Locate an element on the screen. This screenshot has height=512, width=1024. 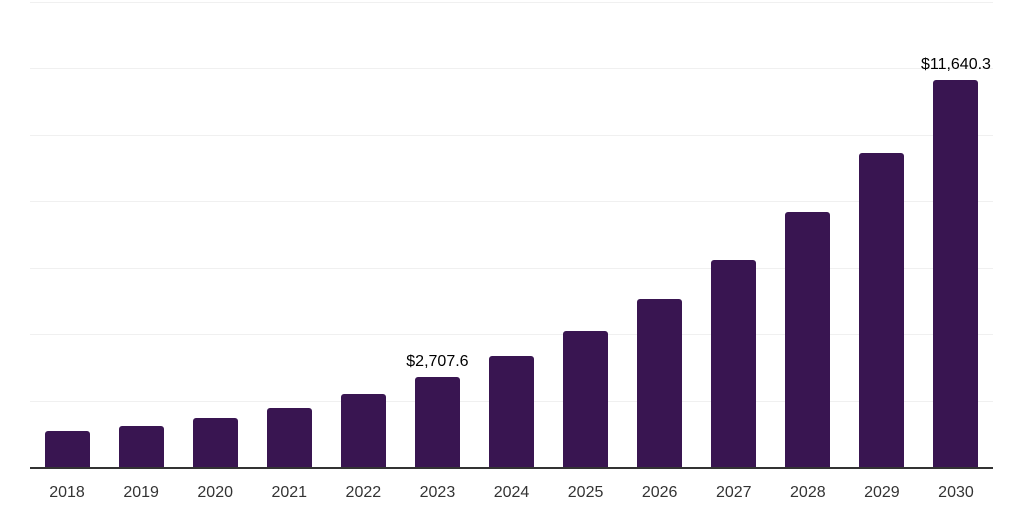
x-tick-2023: 2023 is located at coordinates (437, 492).